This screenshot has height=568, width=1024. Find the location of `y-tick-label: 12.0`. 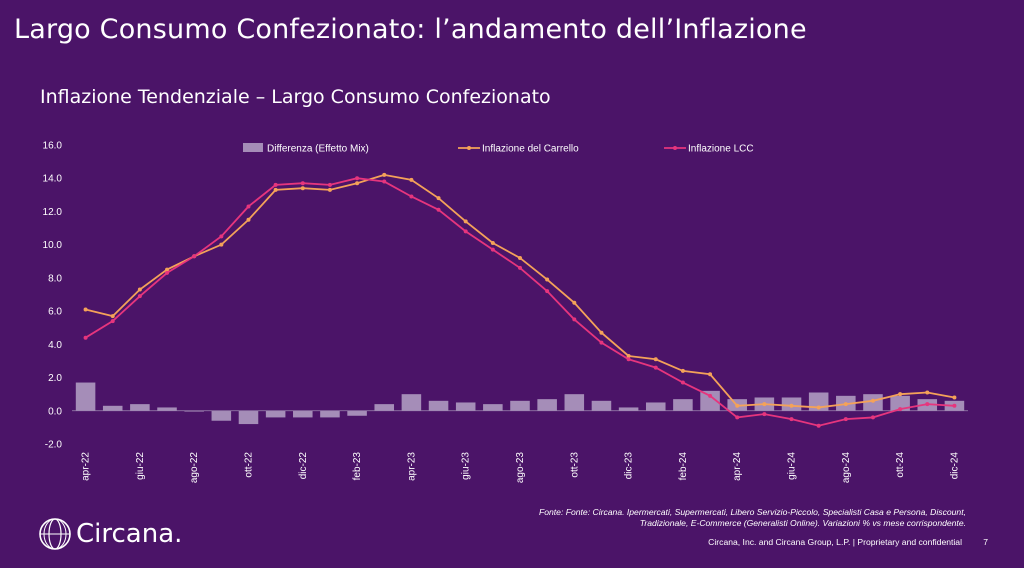

y-tick-label: 12.0 is located at coordinates (53, 212).